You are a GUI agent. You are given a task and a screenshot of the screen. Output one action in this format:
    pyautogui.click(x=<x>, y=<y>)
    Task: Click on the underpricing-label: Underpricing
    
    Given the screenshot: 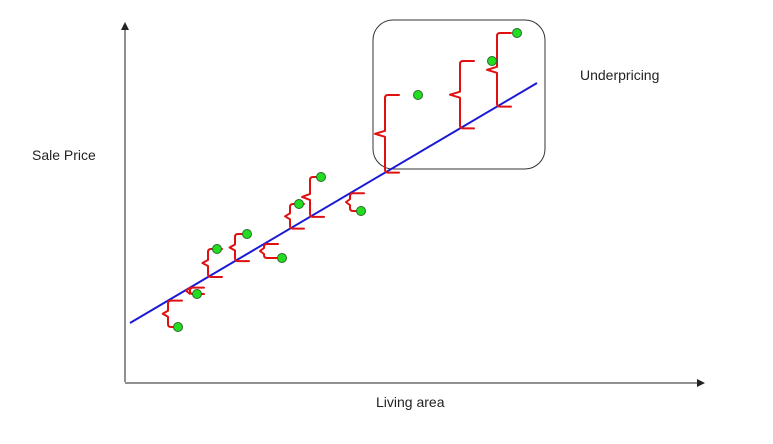 What is the action you would take?
    pyautogui.click(x=620, y=75)
    